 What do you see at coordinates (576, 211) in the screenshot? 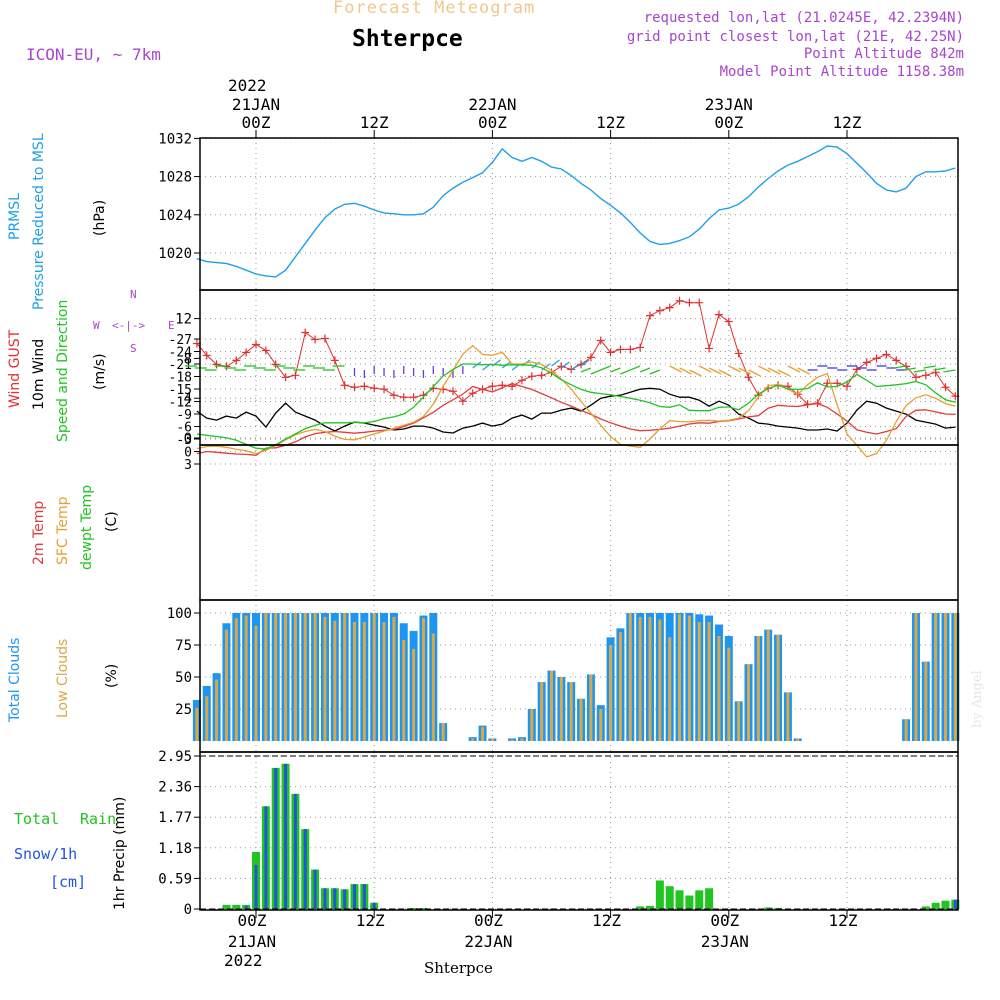
I see `pressure-series-line` at bounding box center [576, 211].